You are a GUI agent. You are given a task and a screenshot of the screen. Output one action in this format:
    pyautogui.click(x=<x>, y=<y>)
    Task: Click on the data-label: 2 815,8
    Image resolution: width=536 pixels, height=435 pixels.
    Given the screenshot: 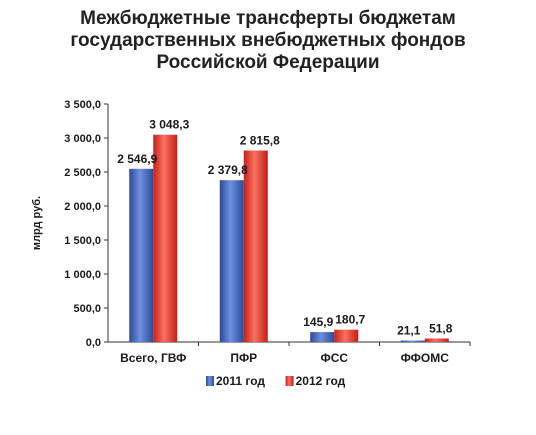 What is the action you would take?
    pyautogui.click(x=260, y=141)
    